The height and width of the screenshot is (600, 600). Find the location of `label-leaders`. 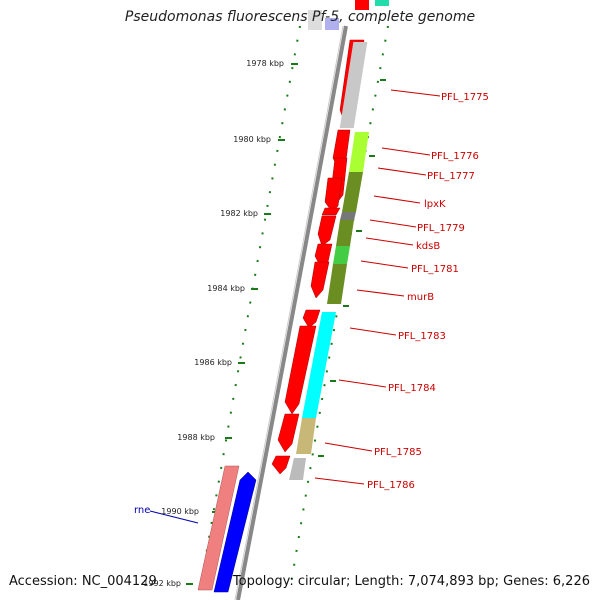

label-leaders is located at coordinates (377, 287).